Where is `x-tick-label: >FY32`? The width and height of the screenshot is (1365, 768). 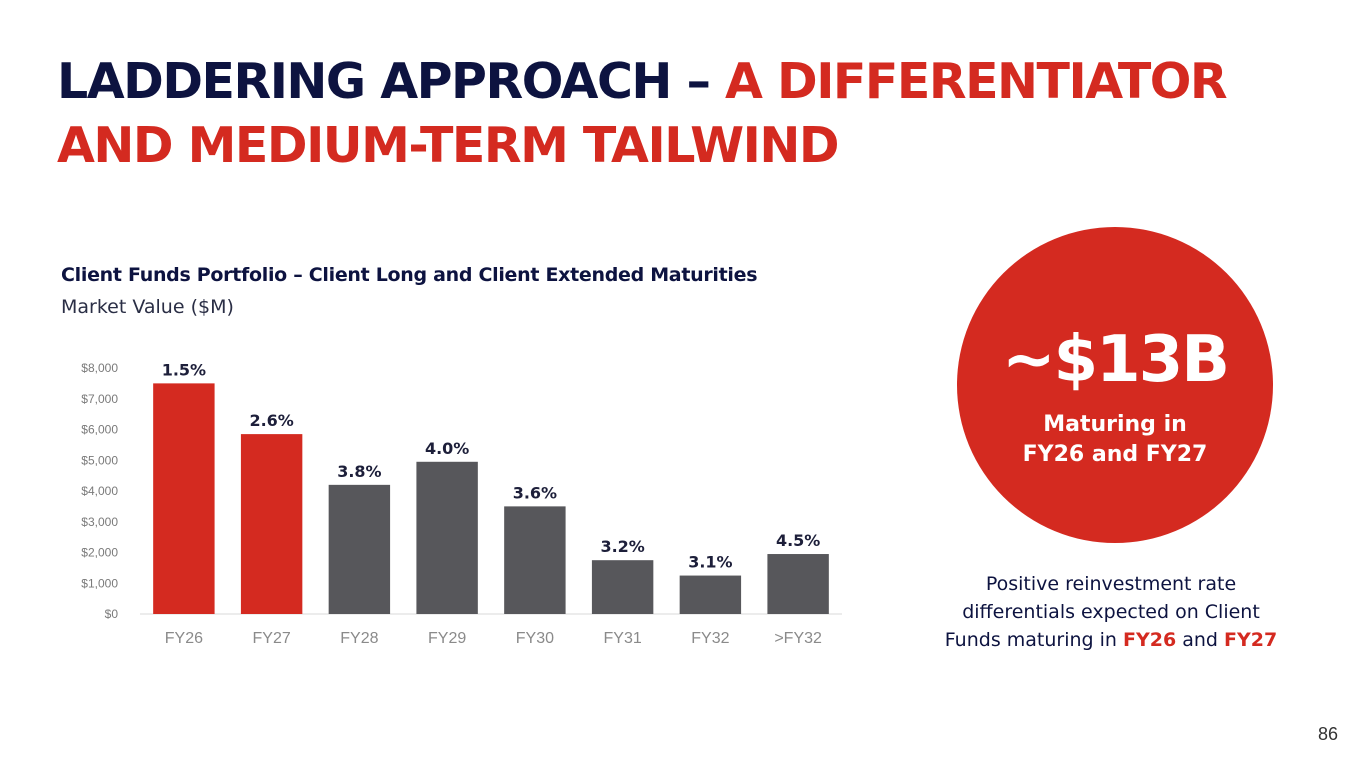
x-tick-label: >FY32 is located at coordinates (798, 638).